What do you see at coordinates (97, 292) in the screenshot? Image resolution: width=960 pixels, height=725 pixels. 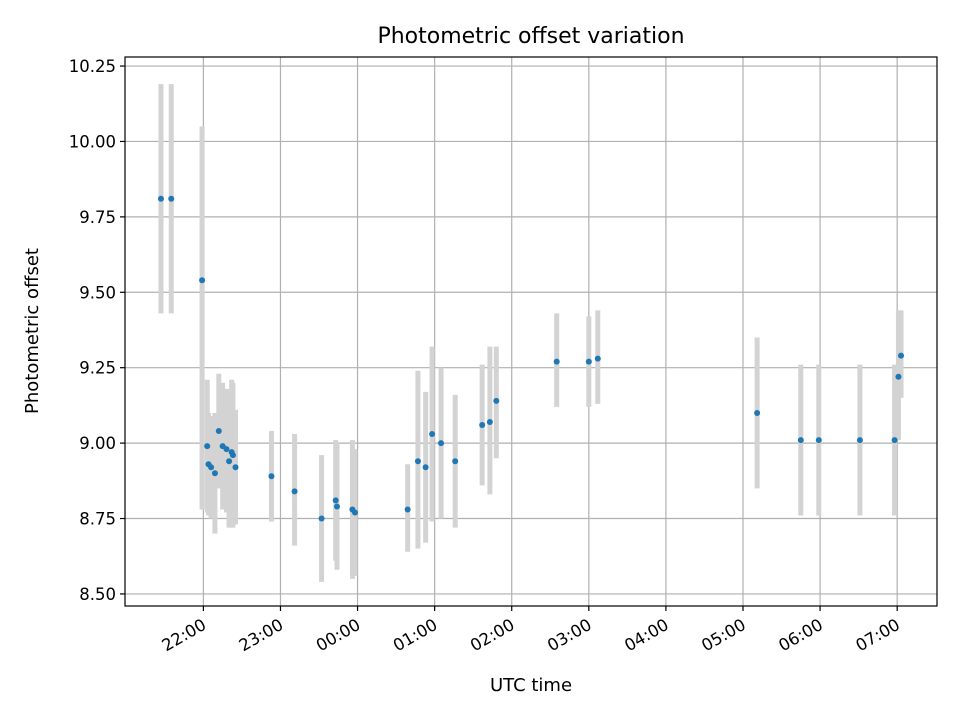 I see `y-tick-label: 9.50` at bounding box center [97, 292].